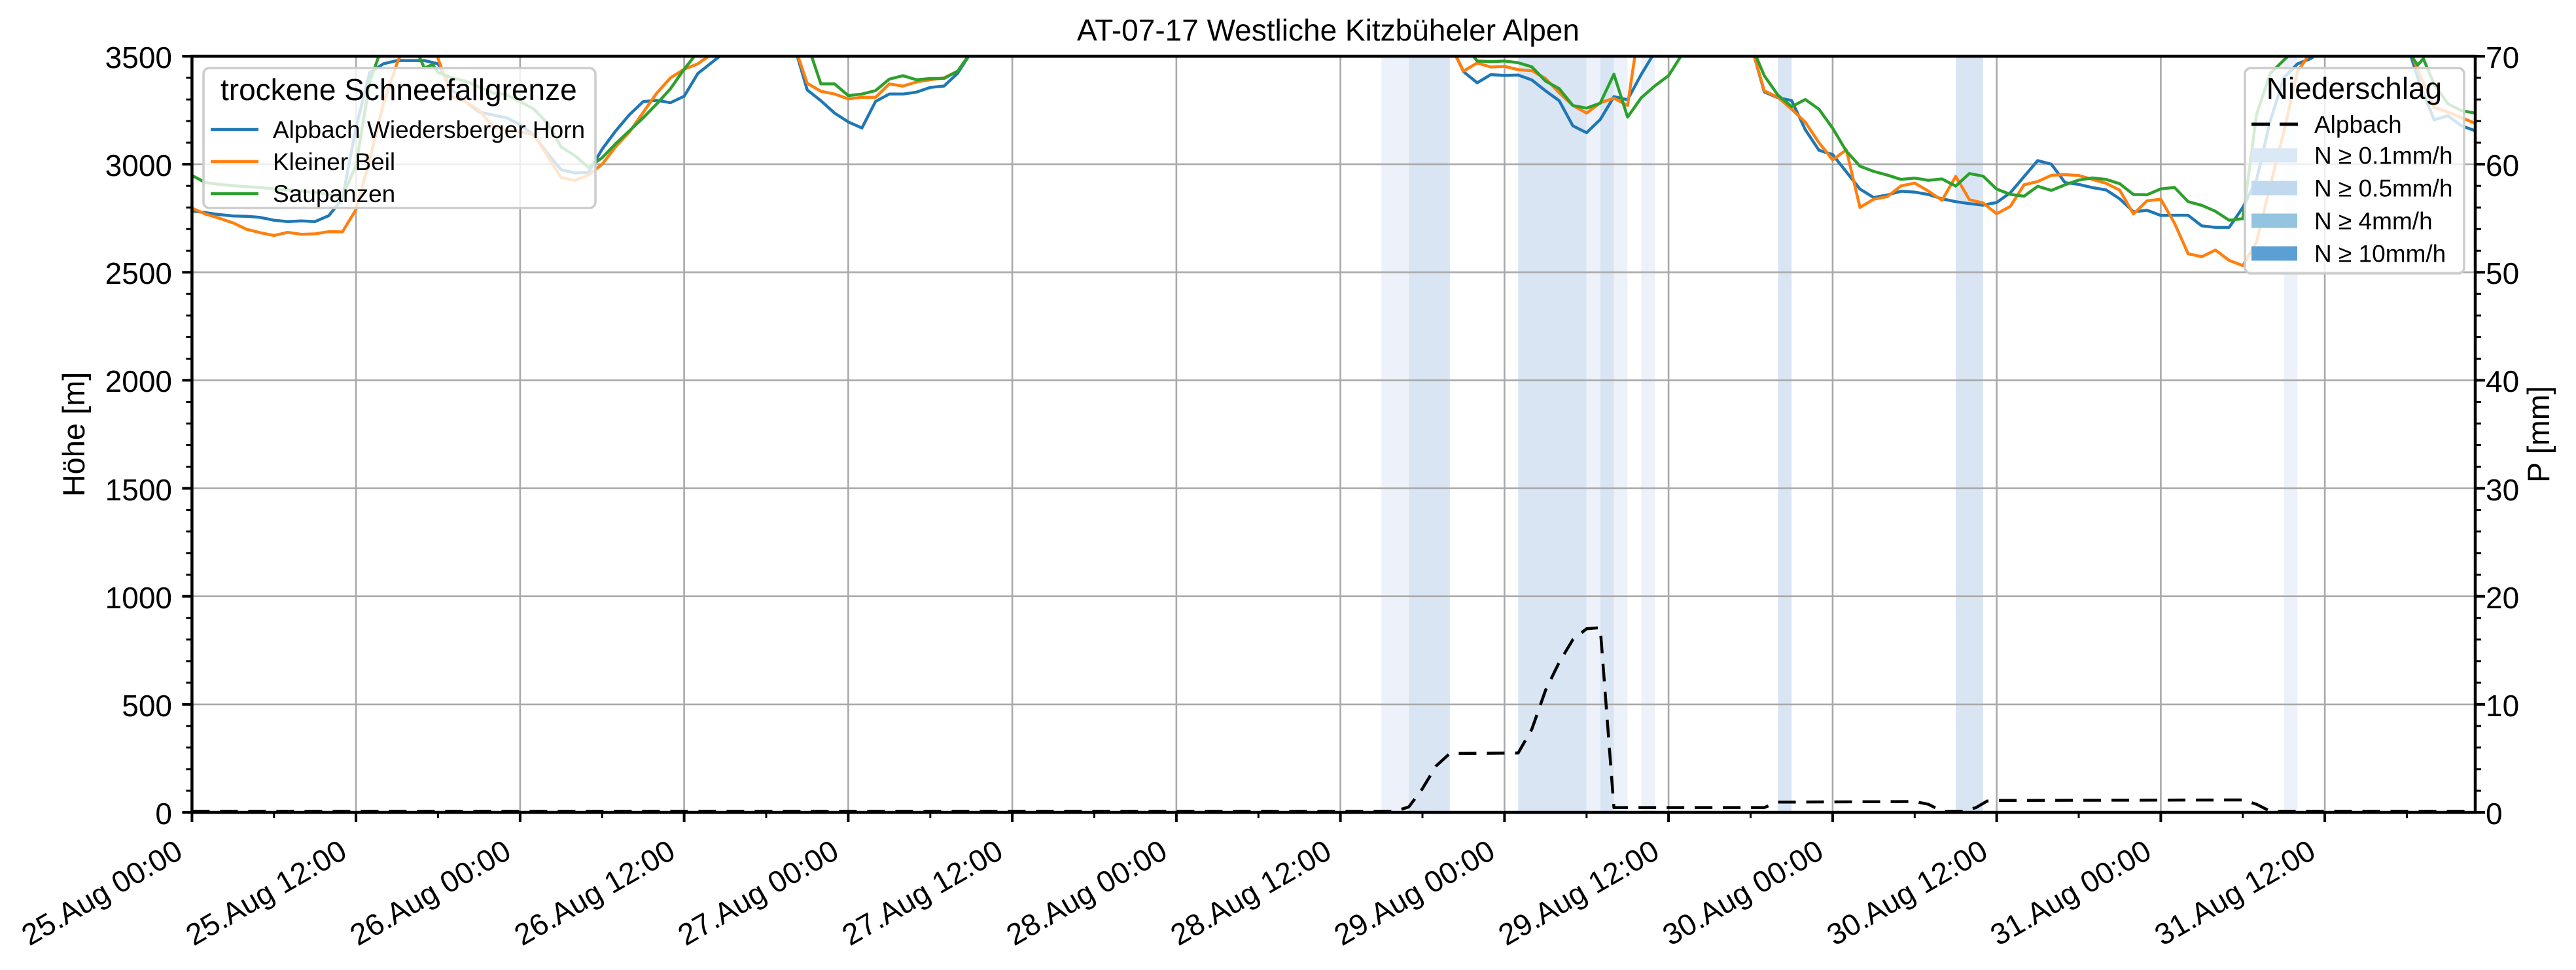  Describe the element at coordinates (2383, 156) in the screenshot. I see `svg-text: N ≥ 0.1mm/h` at that location.